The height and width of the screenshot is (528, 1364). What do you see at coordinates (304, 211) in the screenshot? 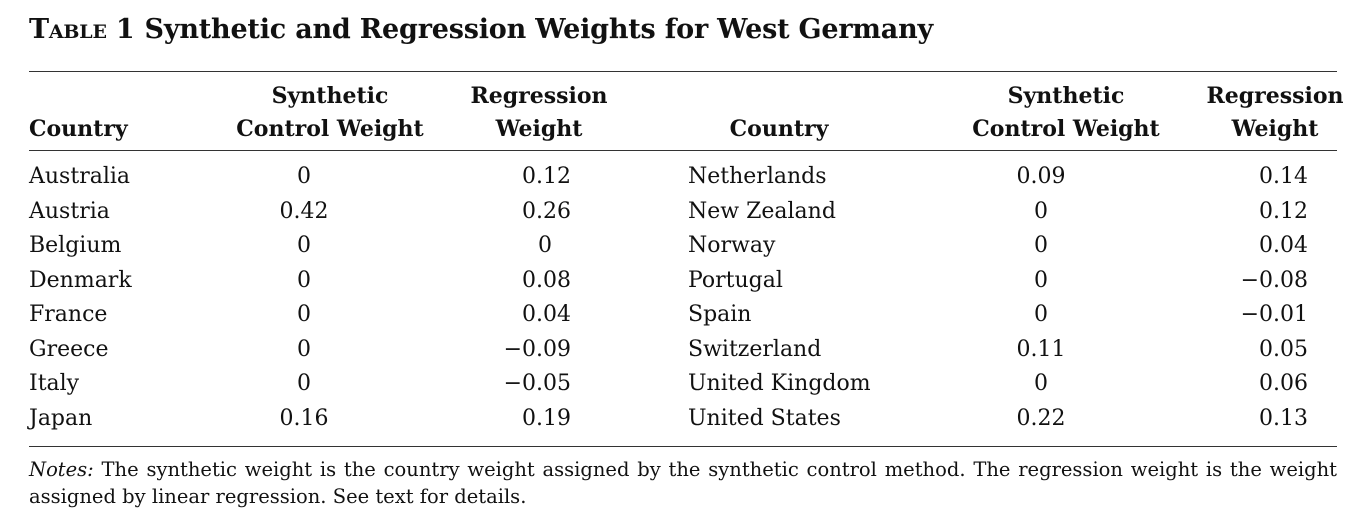
I see `synthetic-weight-cell: 0.42` at bounding box center [304, 211].